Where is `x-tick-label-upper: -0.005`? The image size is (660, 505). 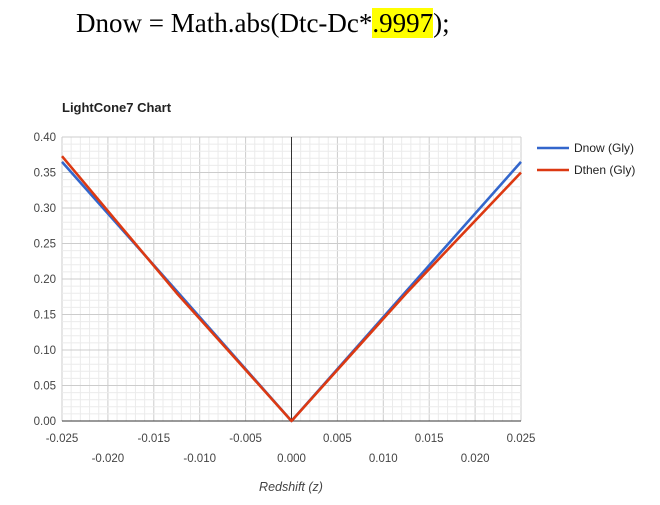 x-tick-label-upper: -0.005 is located at coordinates (245, 439).